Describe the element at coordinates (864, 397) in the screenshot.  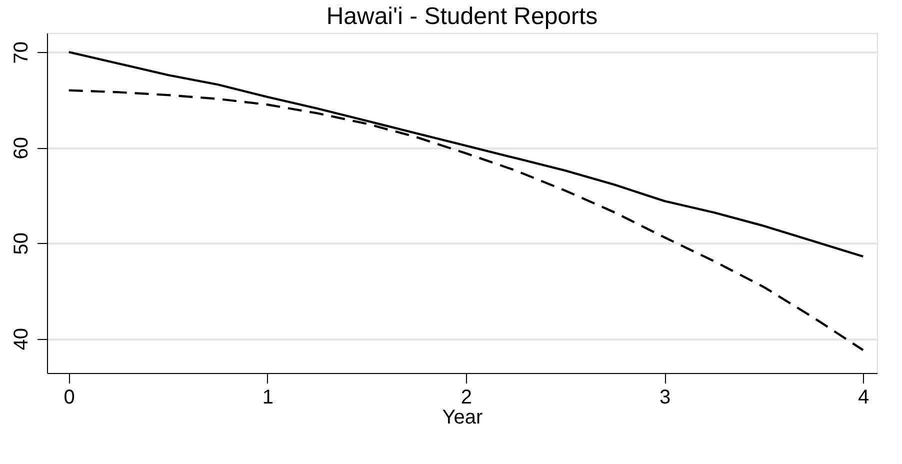
I see `x-tick-label: 4` at that location.